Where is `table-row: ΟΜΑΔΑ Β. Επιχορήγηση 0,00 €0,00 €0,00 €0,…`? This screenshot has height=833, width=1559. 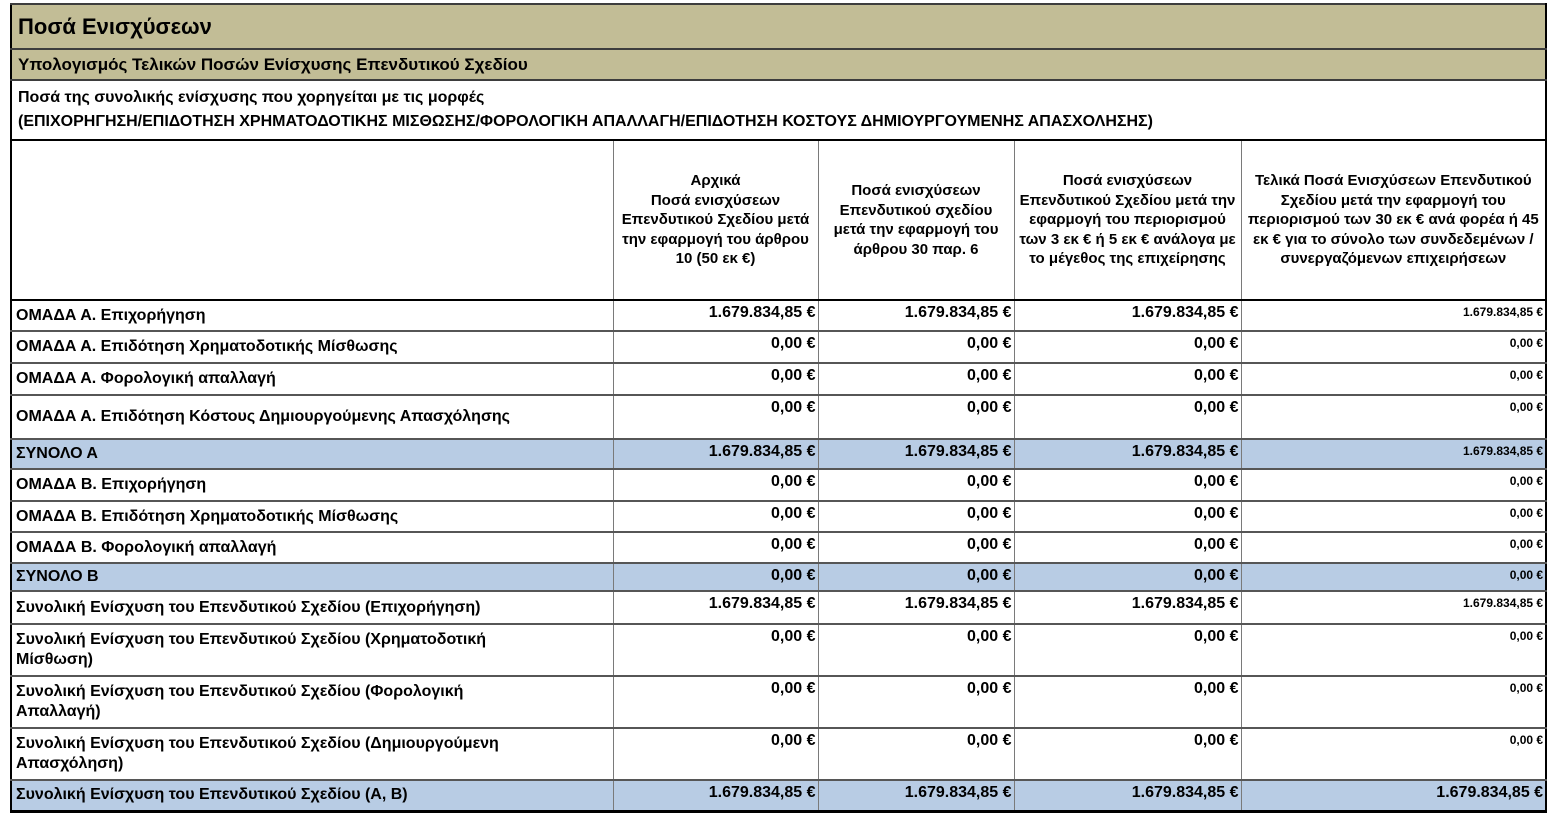 table-row: ΟΜΑΔΑ Β. Επιχορήγηση 0,00 €0,00 €0,00 €0,… is located at coordinates (778, 485).